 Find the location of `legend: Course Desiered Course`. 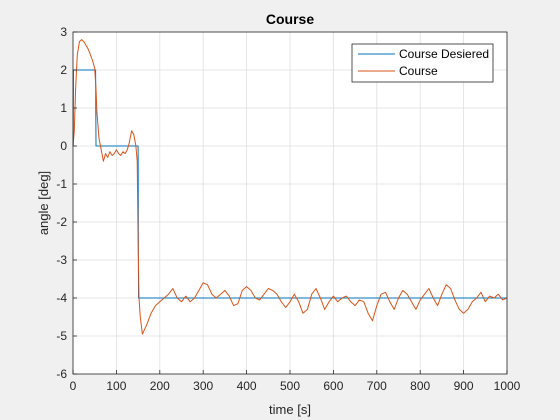

legend: Course Desiered Course is located at coordinates (422, 63).